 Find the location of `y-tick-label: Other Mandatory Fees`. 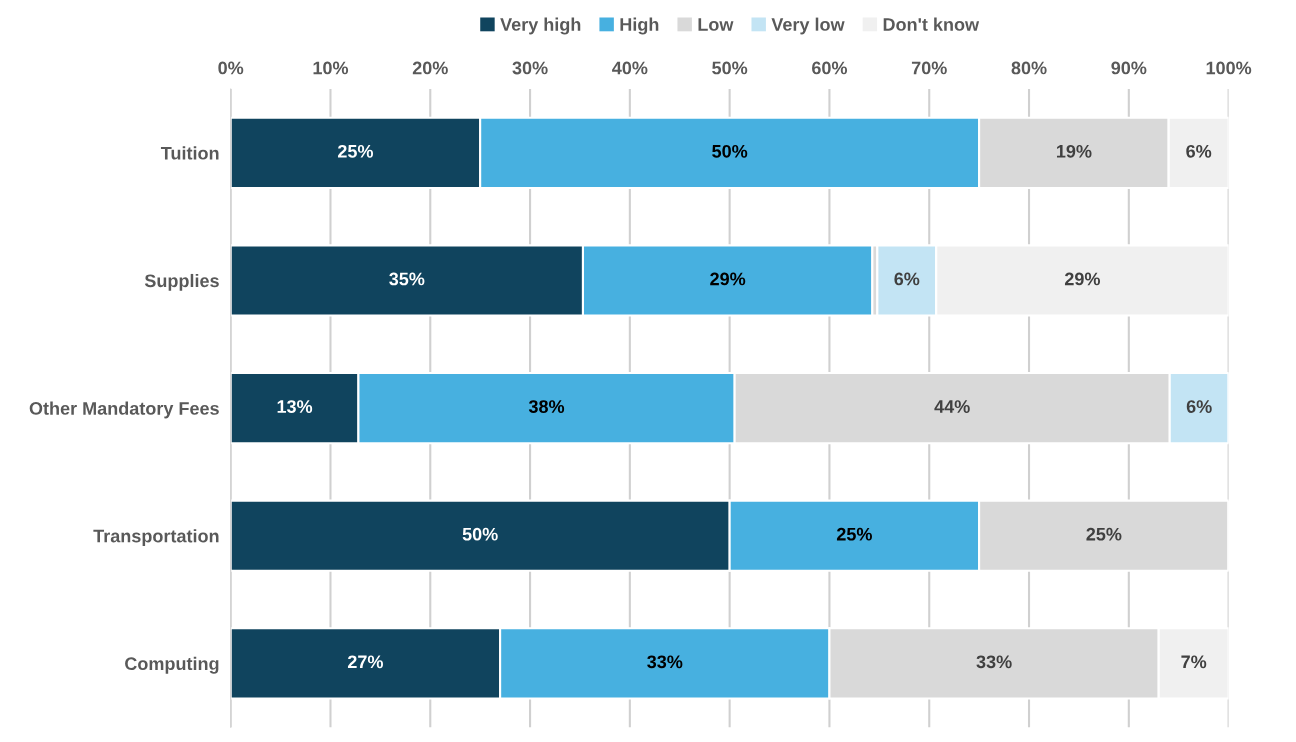

y-tick-label: Other Mandatory Fees is located at coordinates (124, 410).